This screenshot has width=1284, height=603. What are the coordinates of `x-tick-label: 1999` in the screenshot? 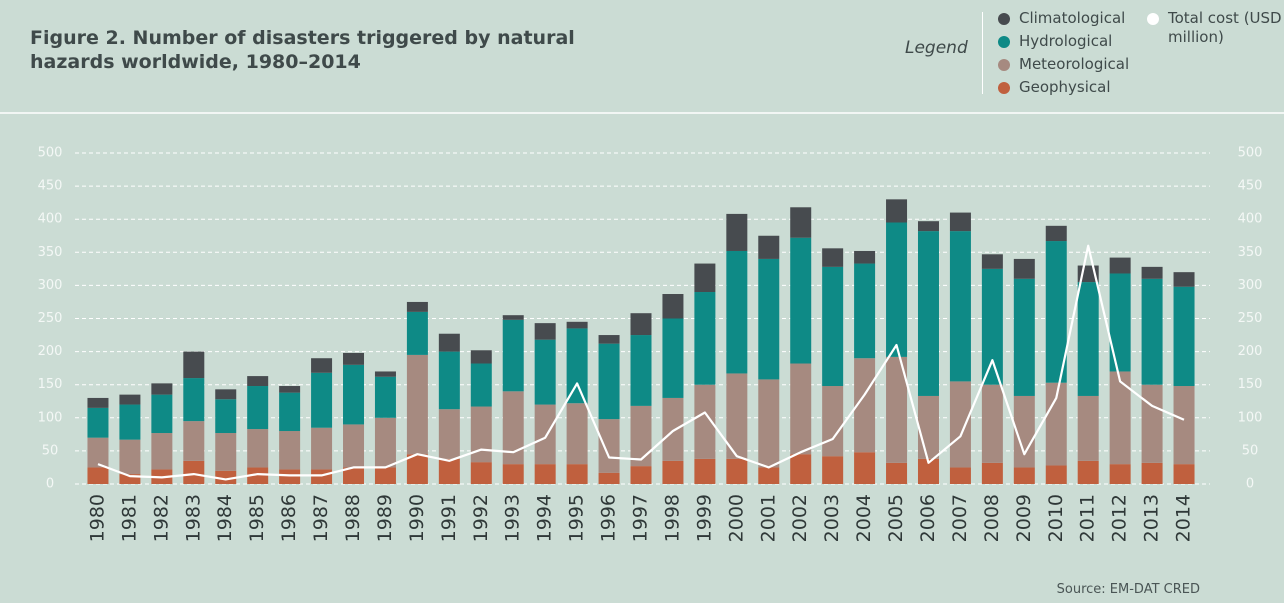 It's located at (704, 518).